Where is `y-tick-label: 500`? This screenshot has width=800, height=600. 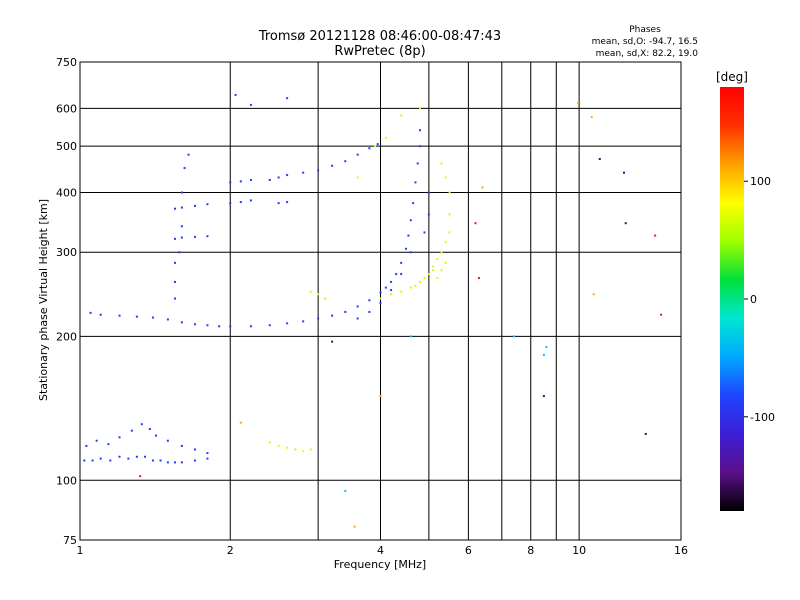
y-tick-label: 500 is located at coordinates (66, 146).